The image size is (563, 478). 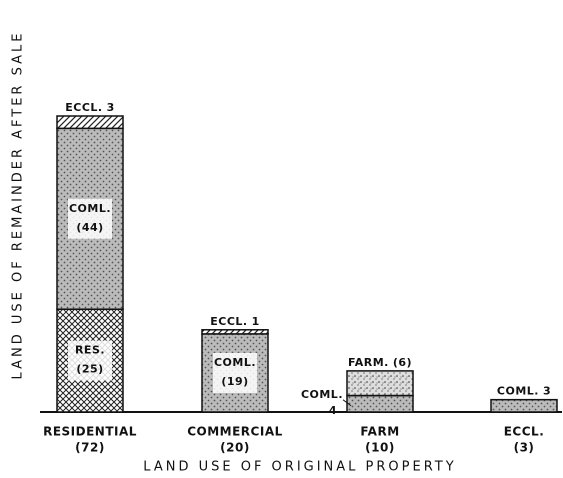 I want to click on leader-line, so click(x=347, y=403).